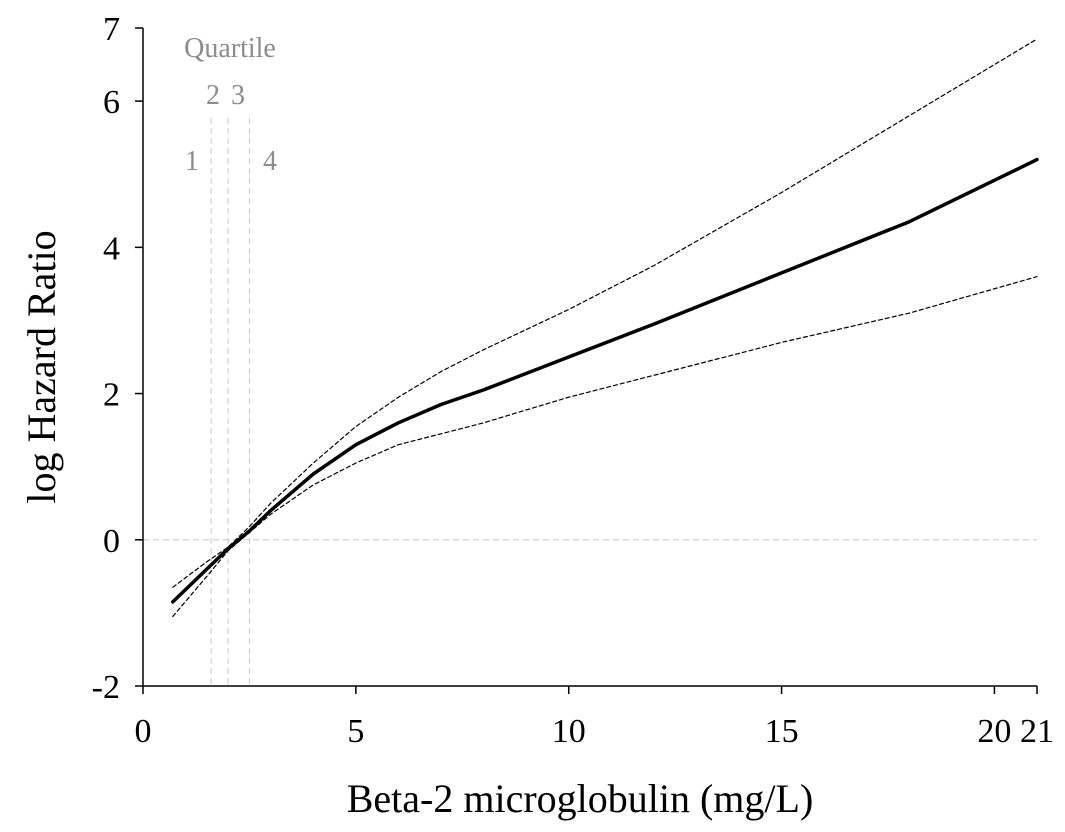 The height and width of the screenshot is (832, 1065). Describe the element at coordinates (238, 95) in the screenshot. I see `quartile-label-3: 3` at that location.